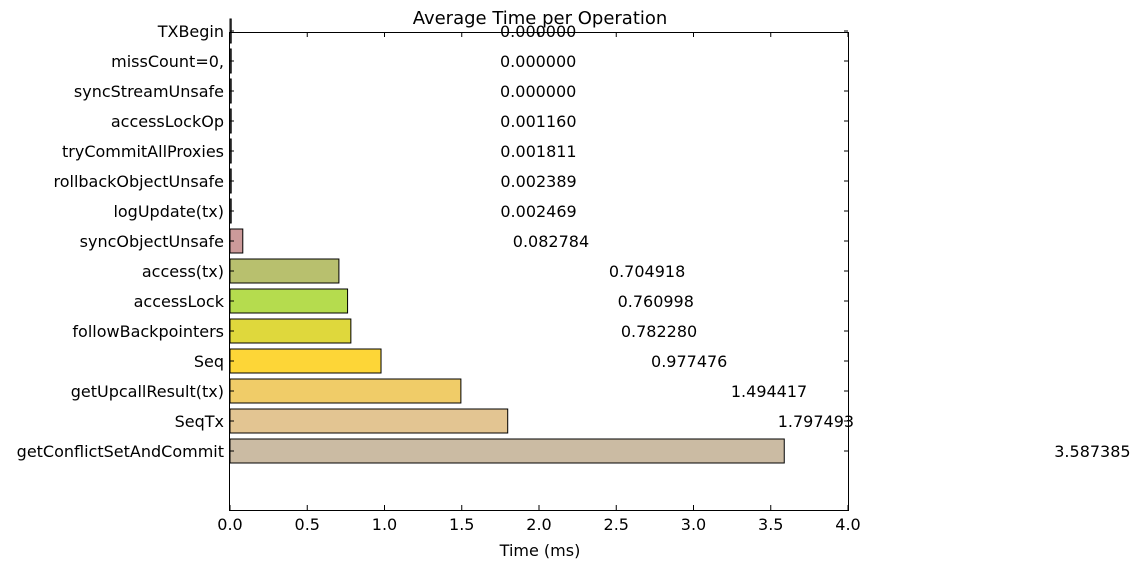 The image size is (1143, 570). What do you see at coordinates (538, 181) in the screenshot?
I see `bar-value-label: 0.002389` at bounding box center [538, 181].